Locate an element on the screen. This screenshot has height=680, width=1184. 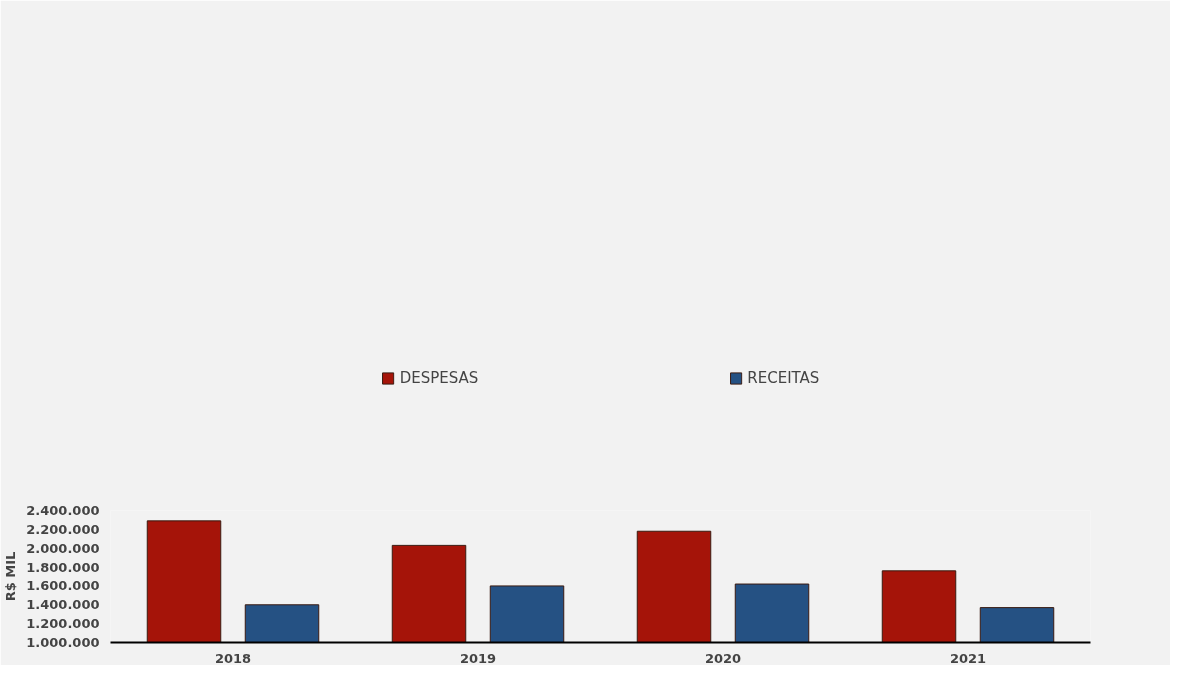
x-tick-label: 2019 is located at coordinates (478, 658).